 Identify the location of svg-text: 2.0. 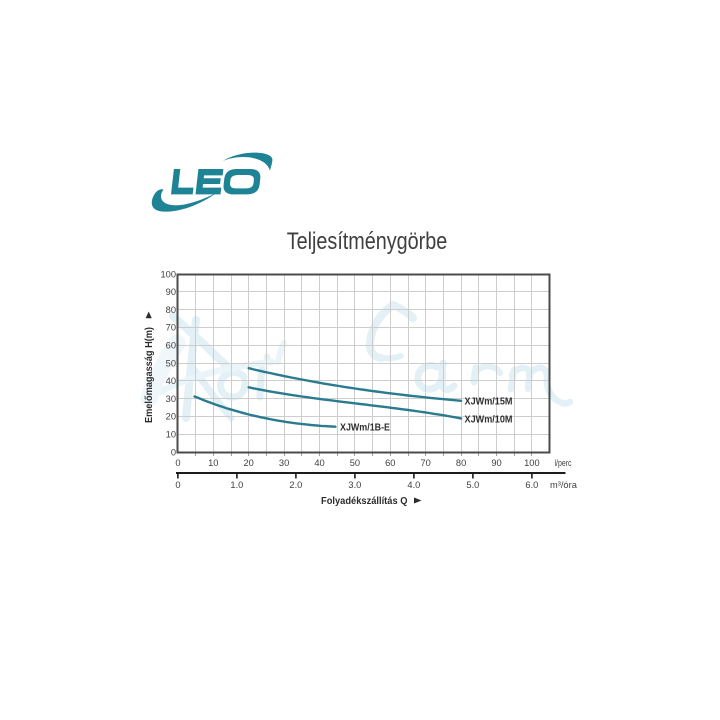
(295, 485).